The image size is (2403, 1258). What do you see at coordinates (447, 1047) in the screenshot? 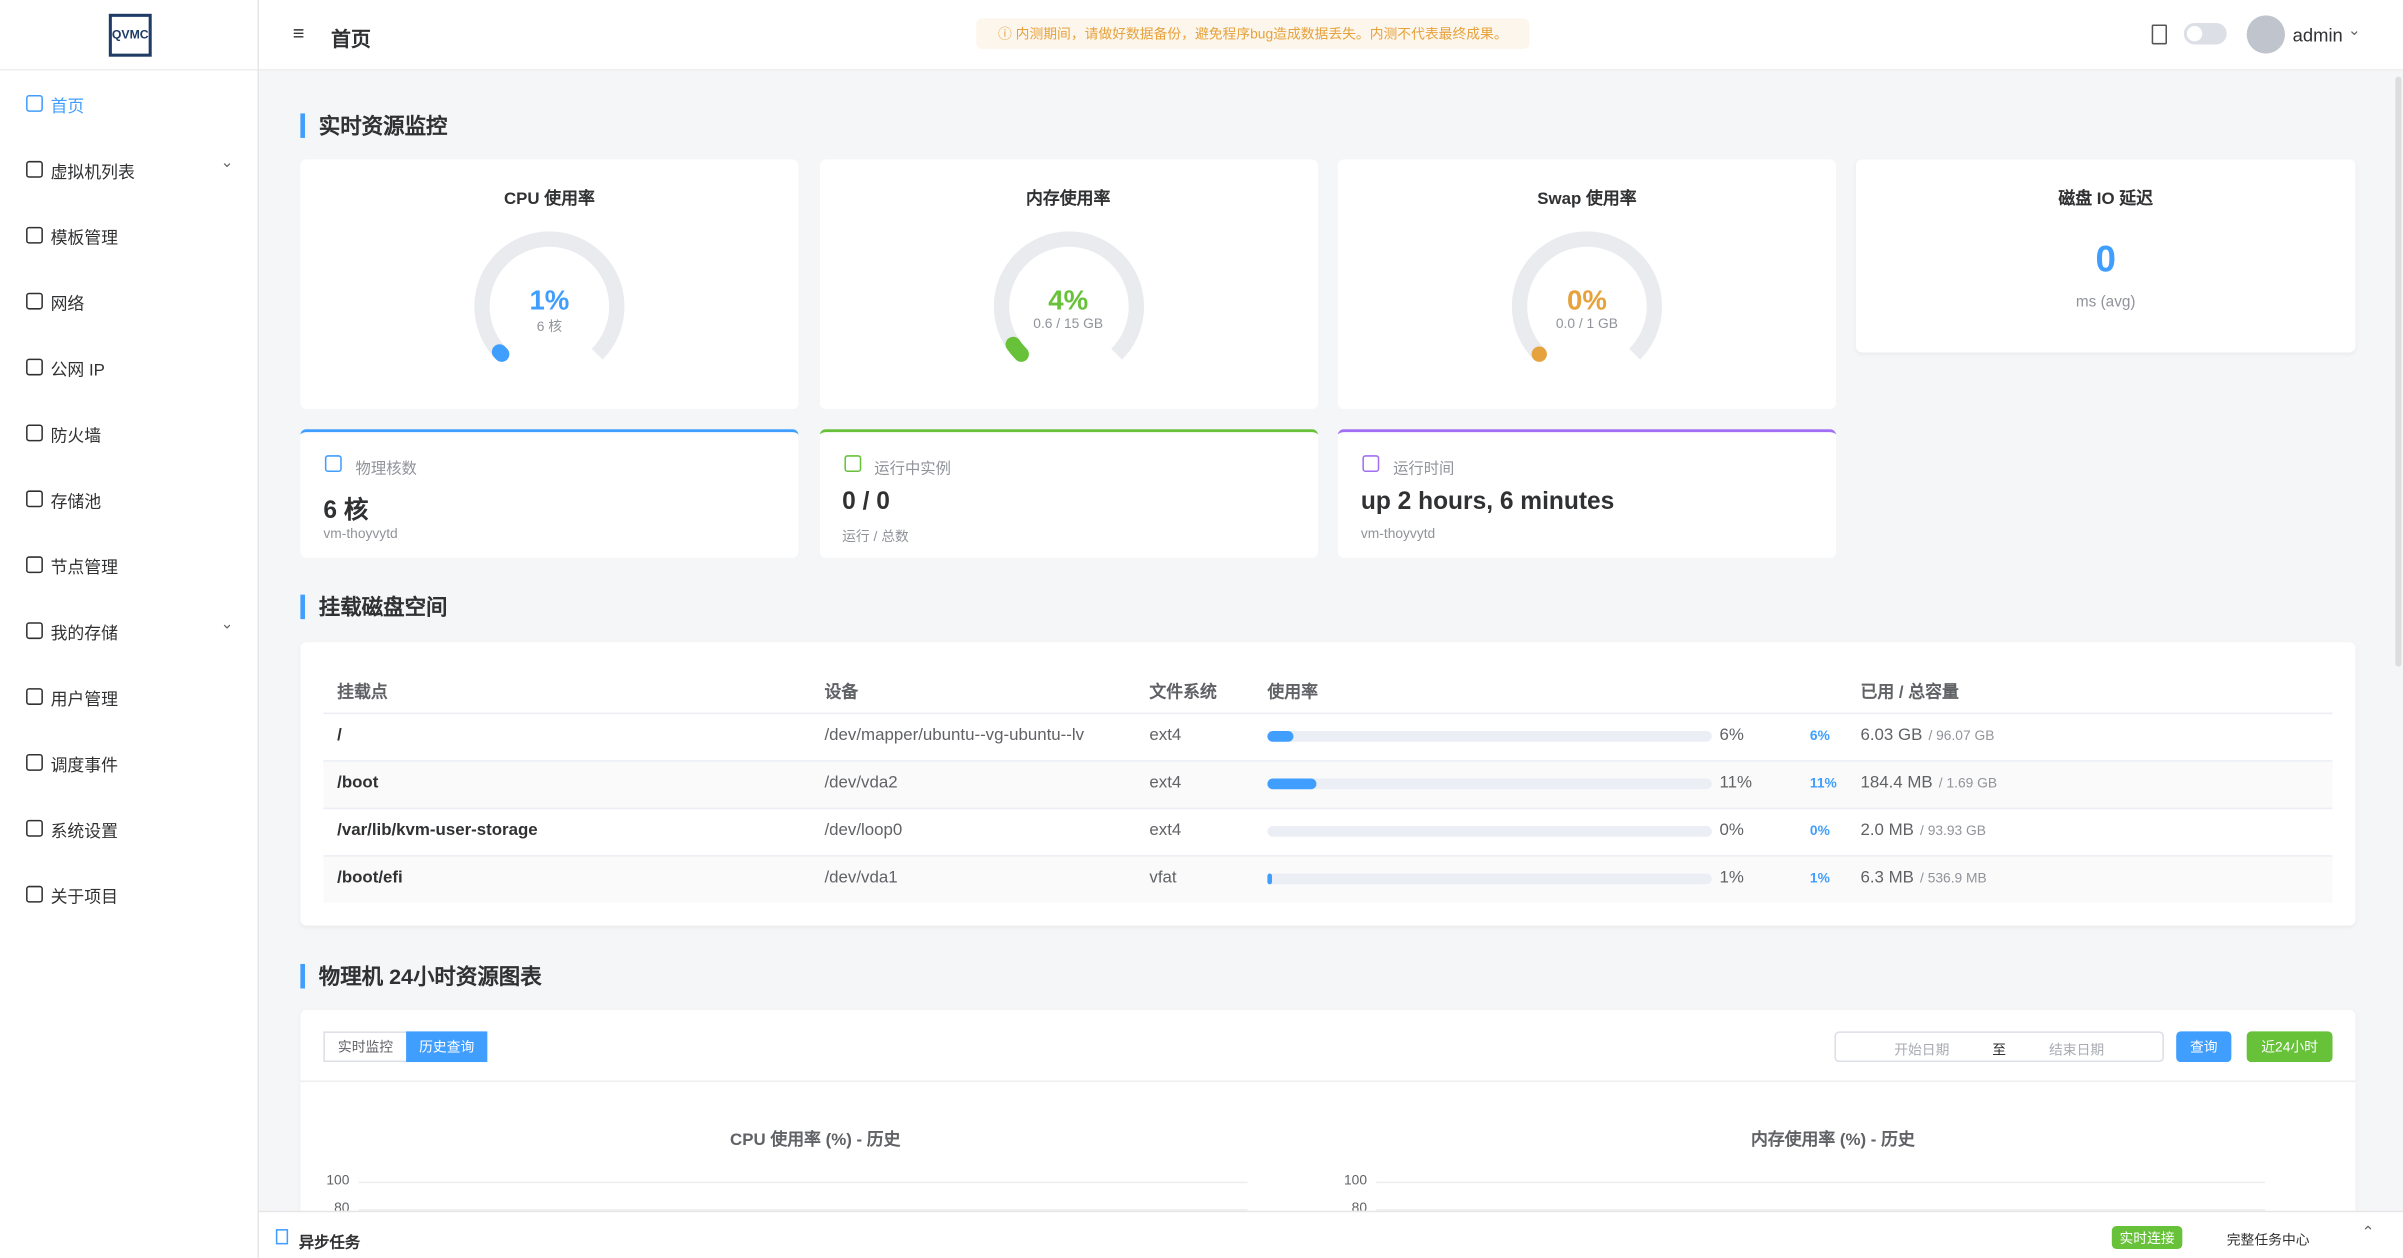
I see `tab-active: 历史查询` at bounding box center [447, 1047].